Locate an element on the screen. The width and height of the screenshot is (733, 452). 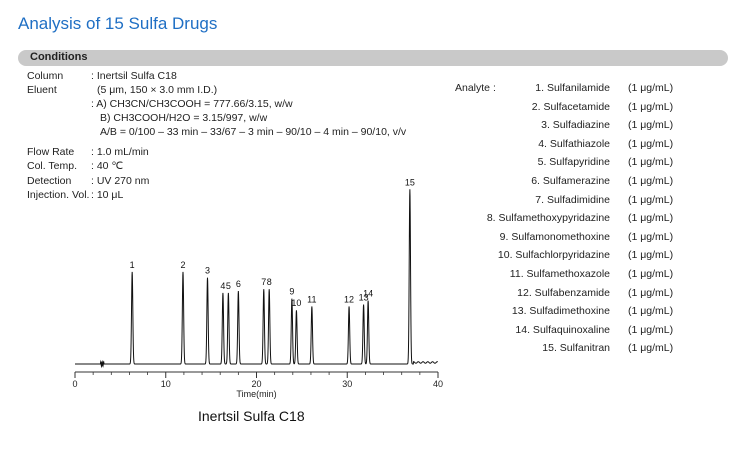
flow-value: : 1.0 mL/min is located at coordinates (120, 152).